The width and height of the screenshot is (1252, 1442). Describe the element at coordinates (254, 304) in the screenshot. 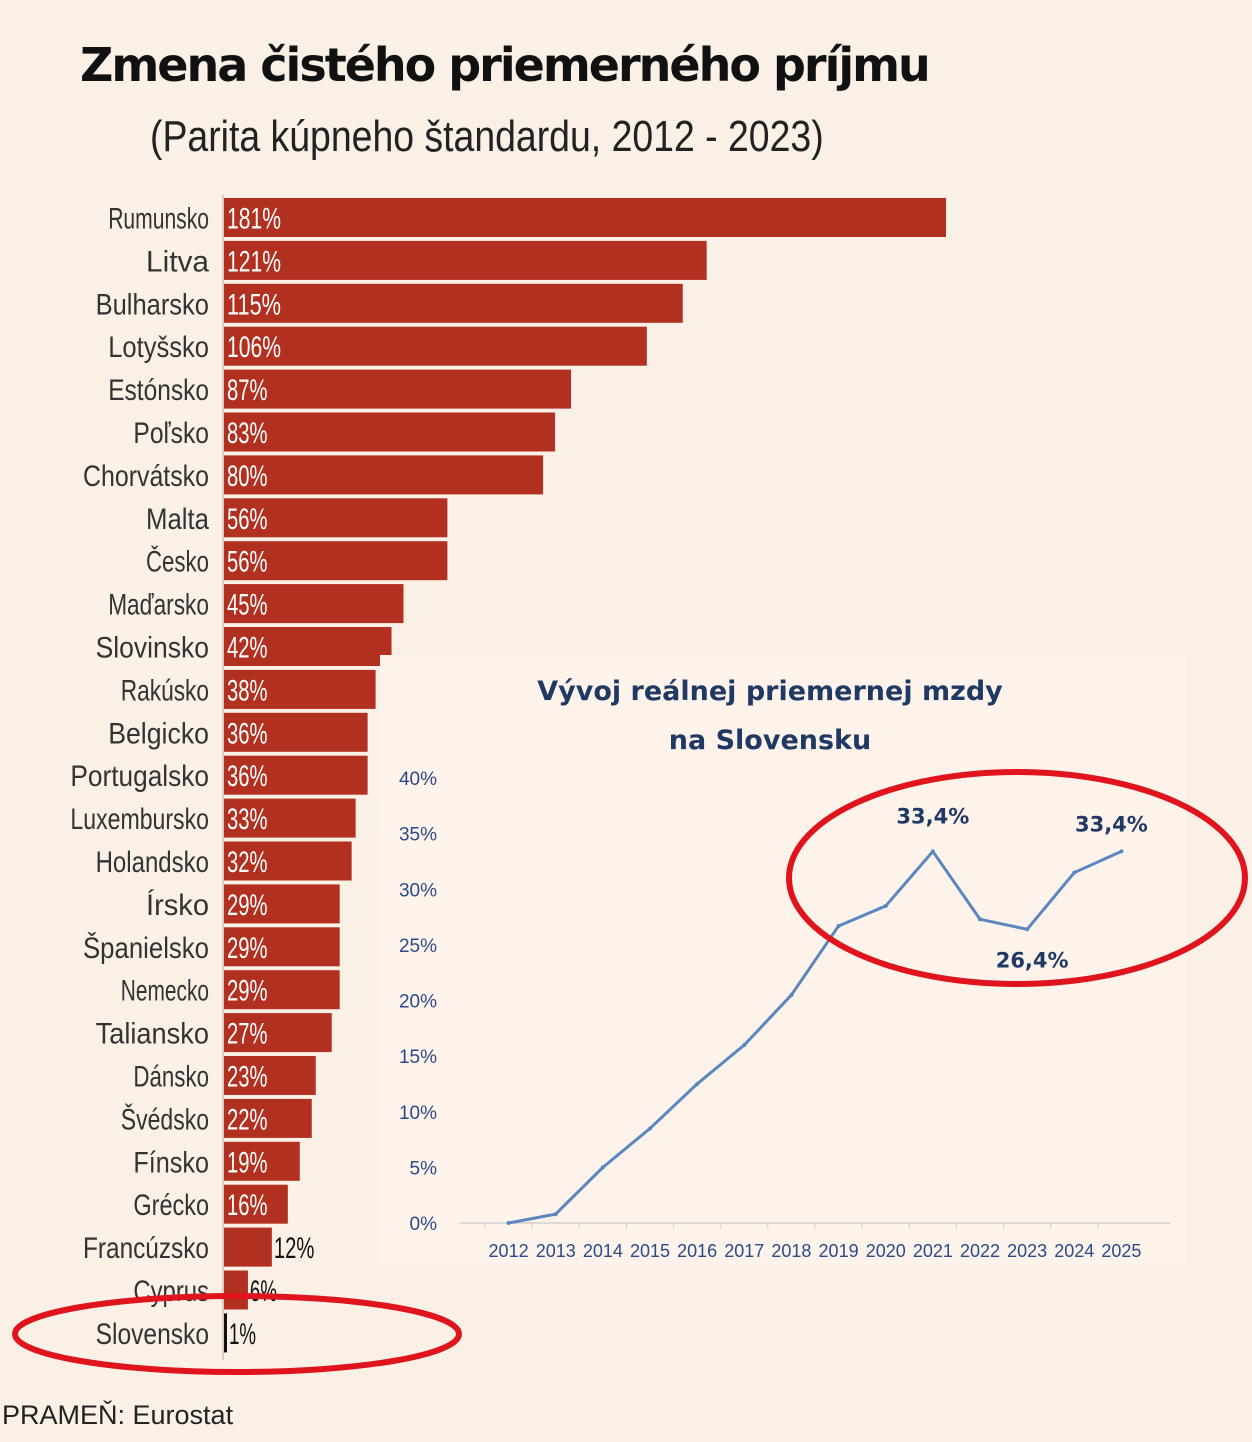

I see `bar-value-label: 115%` at that location.